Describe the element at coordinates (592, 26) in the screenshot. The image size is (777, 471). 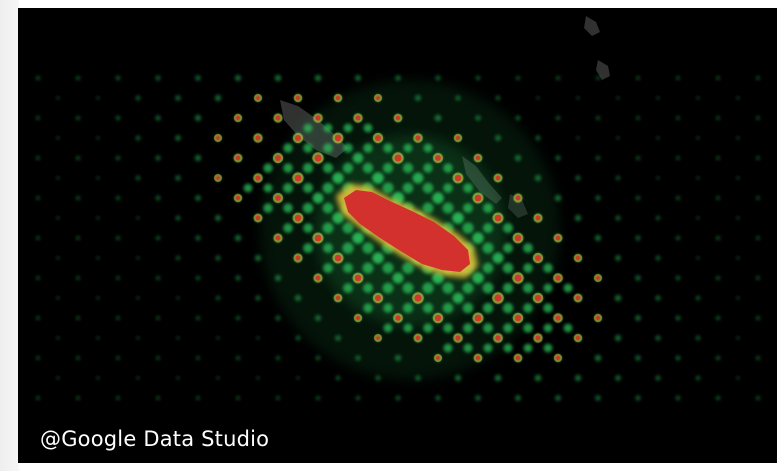
I see `land-shape-north` at that location.